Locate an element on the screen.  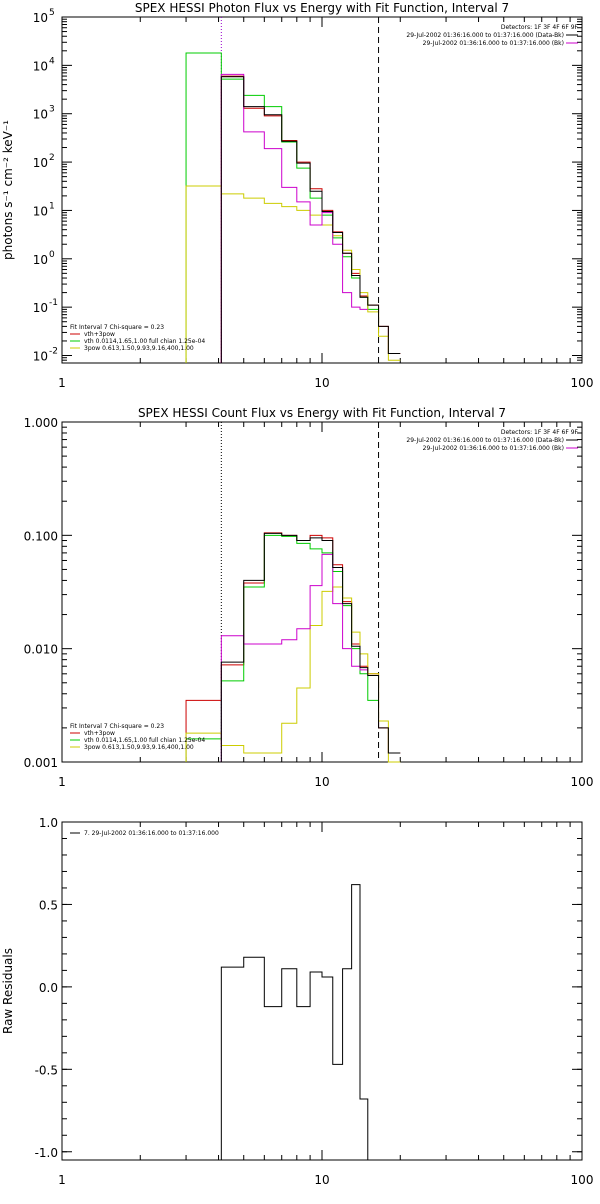
y-tick-label: 0.001 is located at coordinates (41, 763).